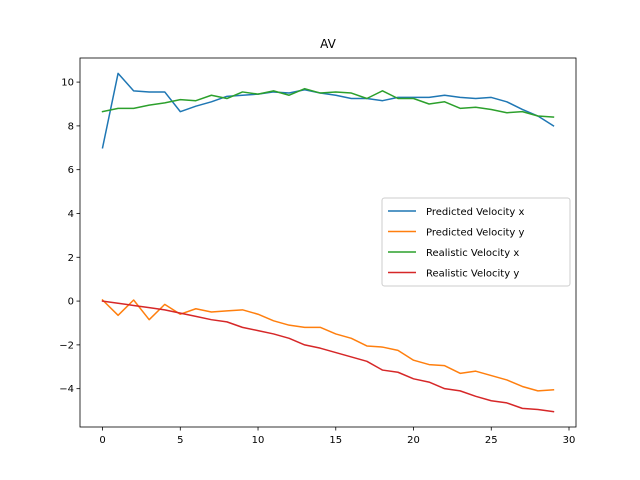  Describe the element at coordinates (258, 440) in the screenshot. I see `x-tick-label: 10` at that location.